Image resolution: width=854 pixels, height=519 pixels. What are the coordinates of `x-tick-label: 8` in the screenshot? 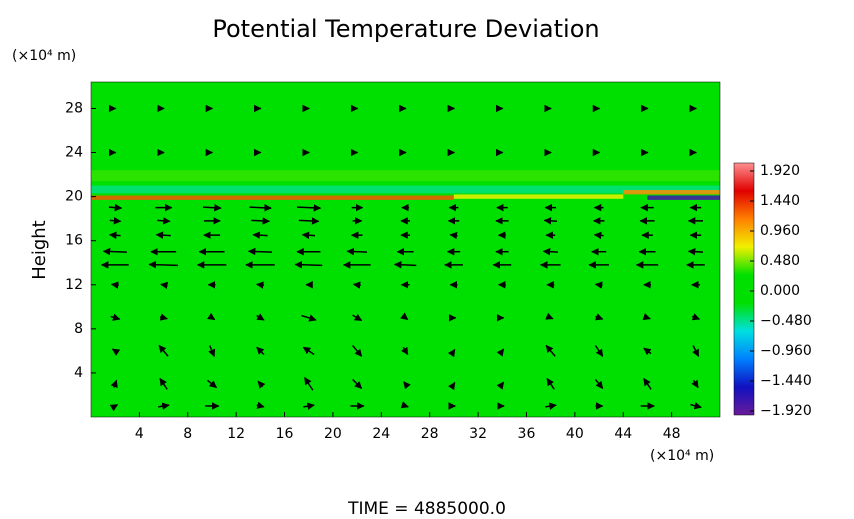 It's located at (187, 434).